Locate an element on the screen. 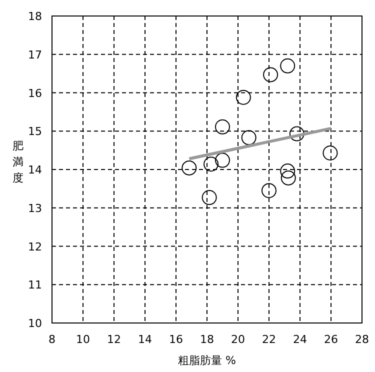  x-tick-label: 8 is located at coordinates (52, 339).